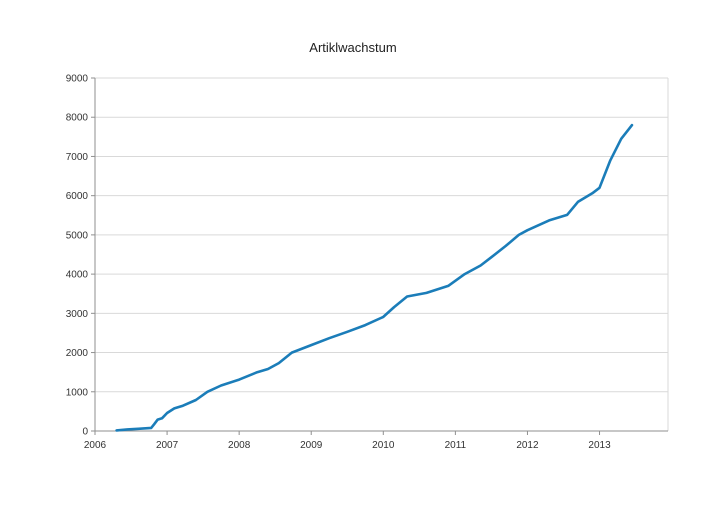  I want to click on y-tick-label: 8000, so click(77, 118).